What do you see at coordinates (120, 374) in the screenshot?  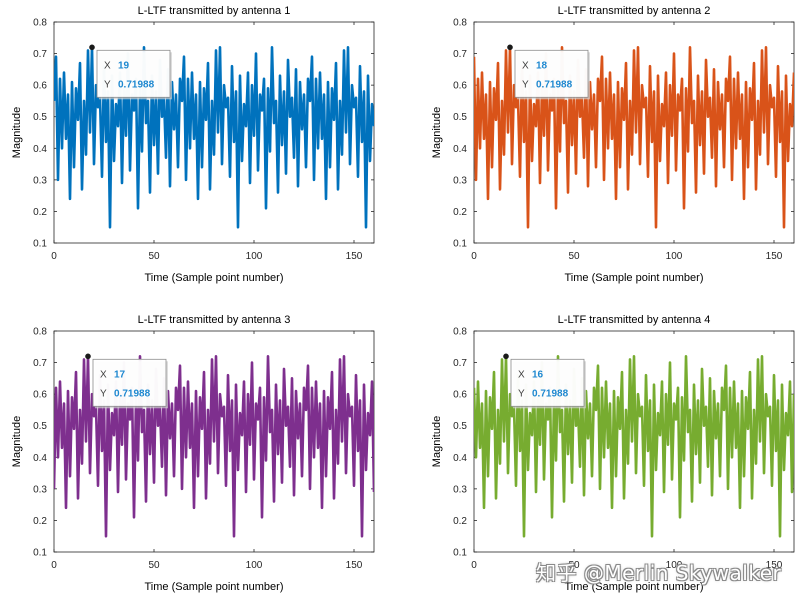 I see `datatip-x-value: 17` at bounding box center [120, 374].